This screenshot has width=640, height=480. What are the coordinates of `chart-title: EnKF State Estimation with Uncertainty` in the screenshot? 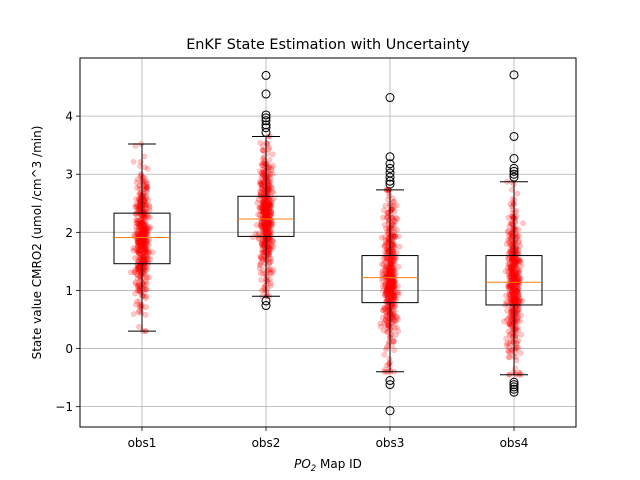 It's located at (328, 45).